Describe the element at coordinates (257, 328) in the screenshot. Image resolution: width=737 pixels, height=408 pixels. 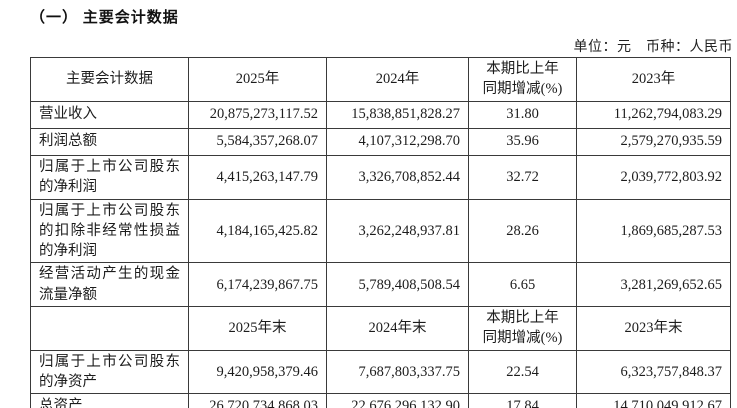
I see `col-header-2025-end: 2025年末` at that location.